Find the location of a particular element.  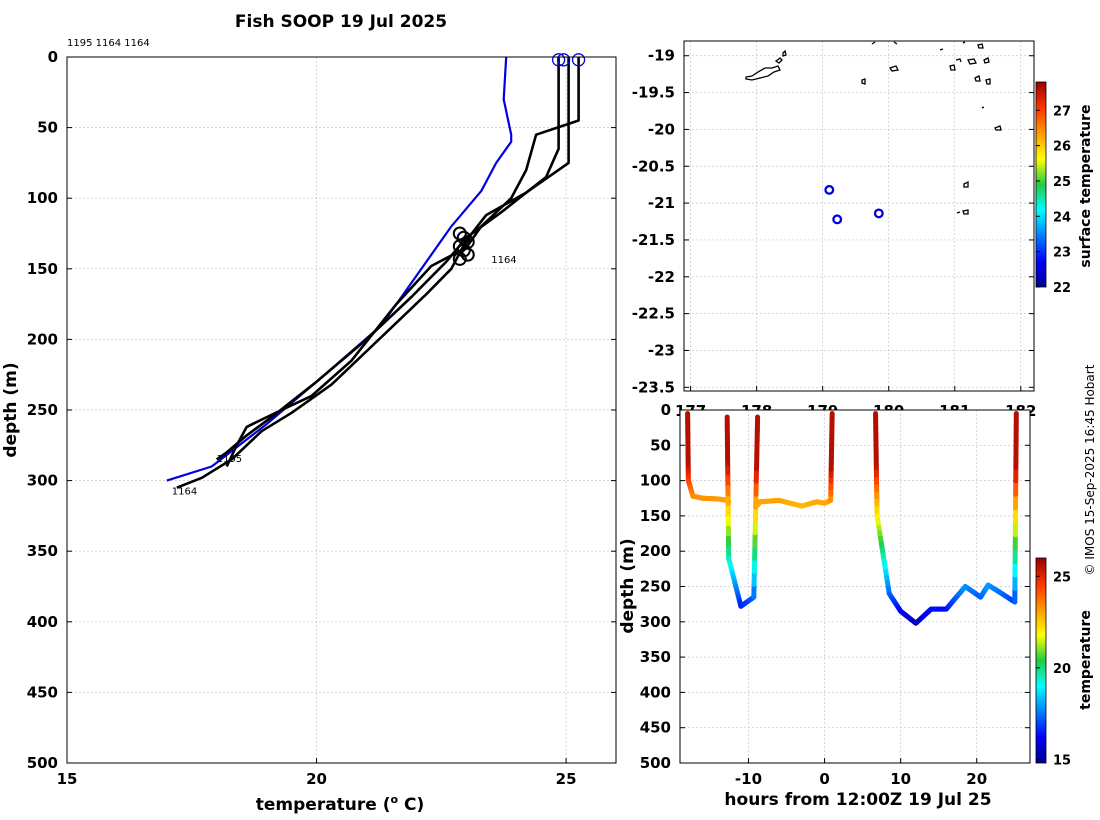

map-plot-area is located at coordinates (859, 216).